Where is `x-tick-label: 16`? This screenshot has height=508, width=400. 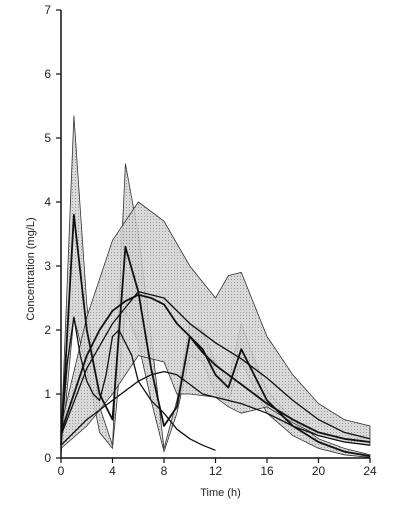
x-tick-label: 16 is located at coordinates (267, 471).